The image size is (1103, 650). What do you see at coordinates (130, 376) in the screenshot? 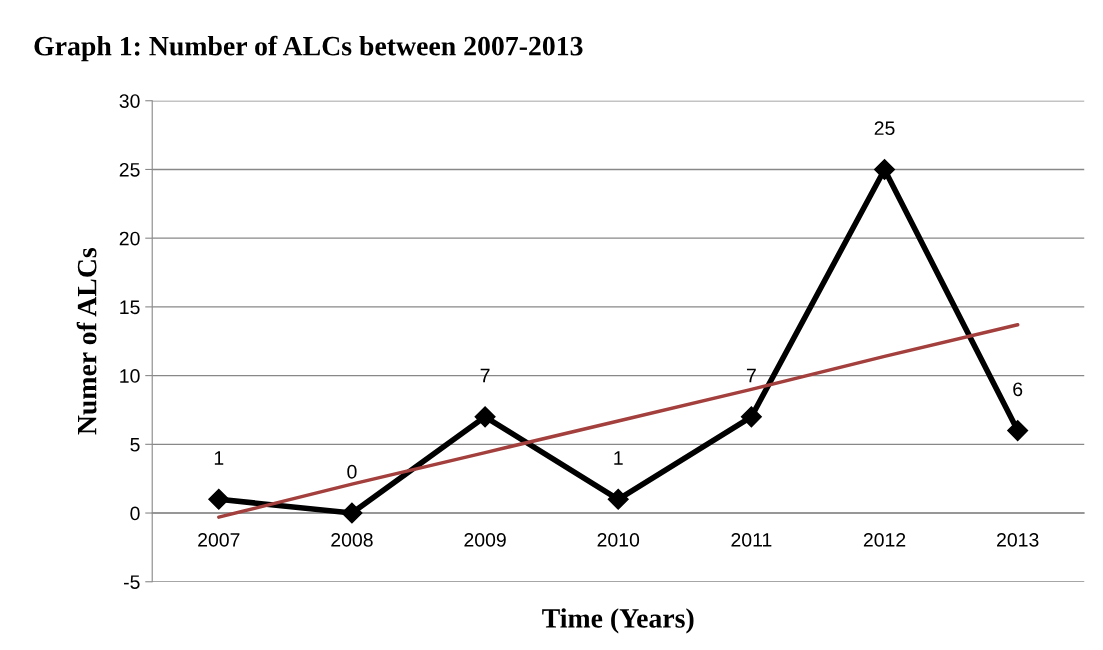
I see `y-tick-label: 10` at bounding box center [130, 376].